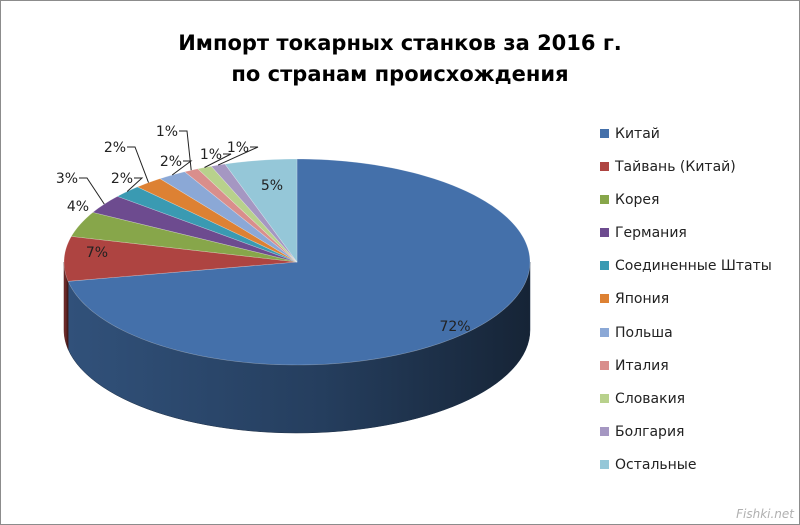 This screenshot has height=525, width=800. Describe the element at coordinates (78, 207) in the screenshot. I see `data-label-2: 4%` at that location.